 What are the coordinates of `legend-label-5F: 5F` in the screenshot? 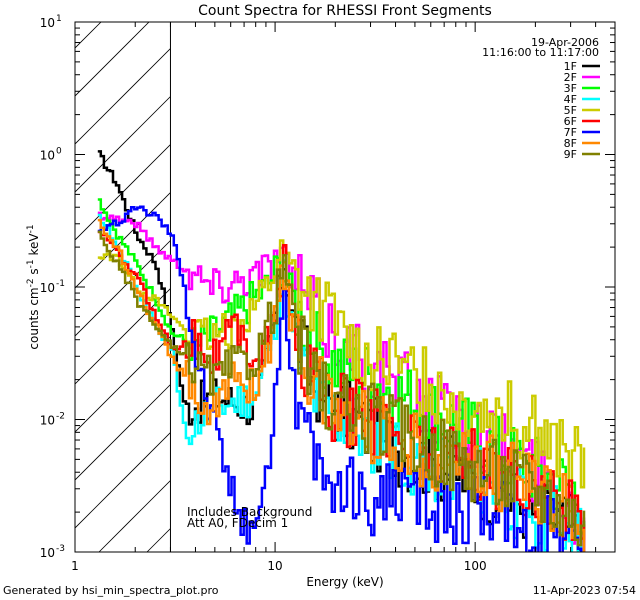 It's located at (570, 110).